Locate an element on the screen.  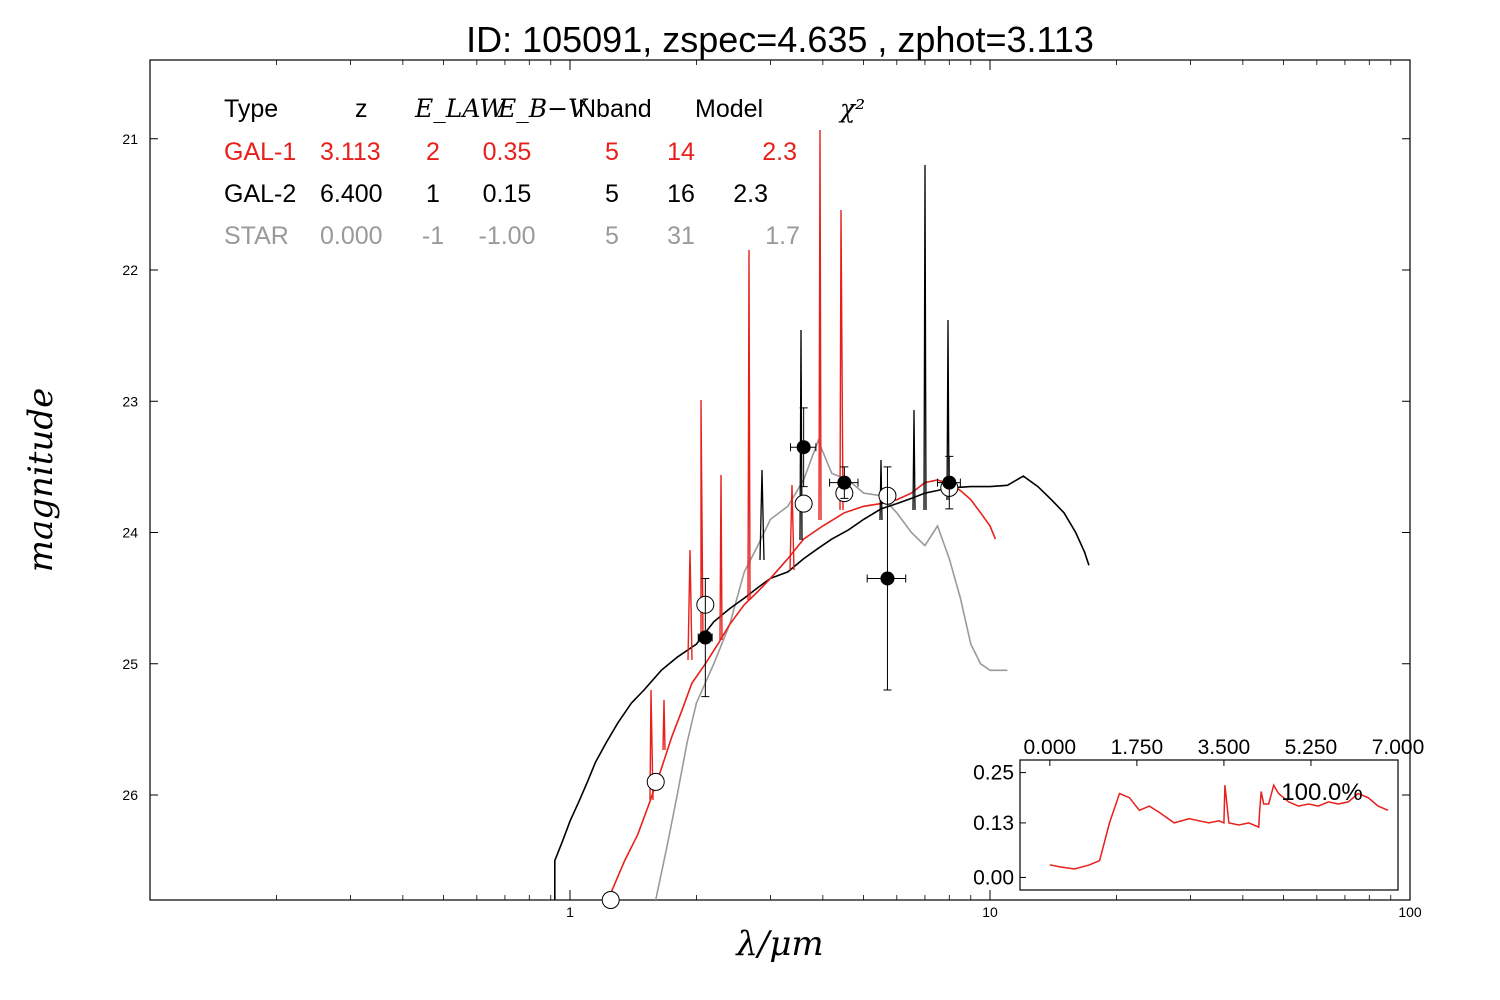
header-z: z is located at coordinates (361, 109).